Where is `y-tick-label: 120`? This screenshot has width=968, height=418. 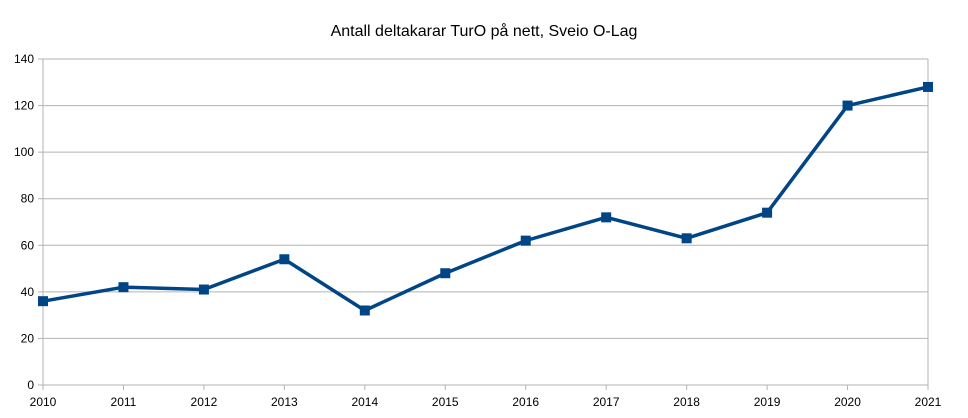 y-tick-label: 120 is located at coordinates (24, 106).